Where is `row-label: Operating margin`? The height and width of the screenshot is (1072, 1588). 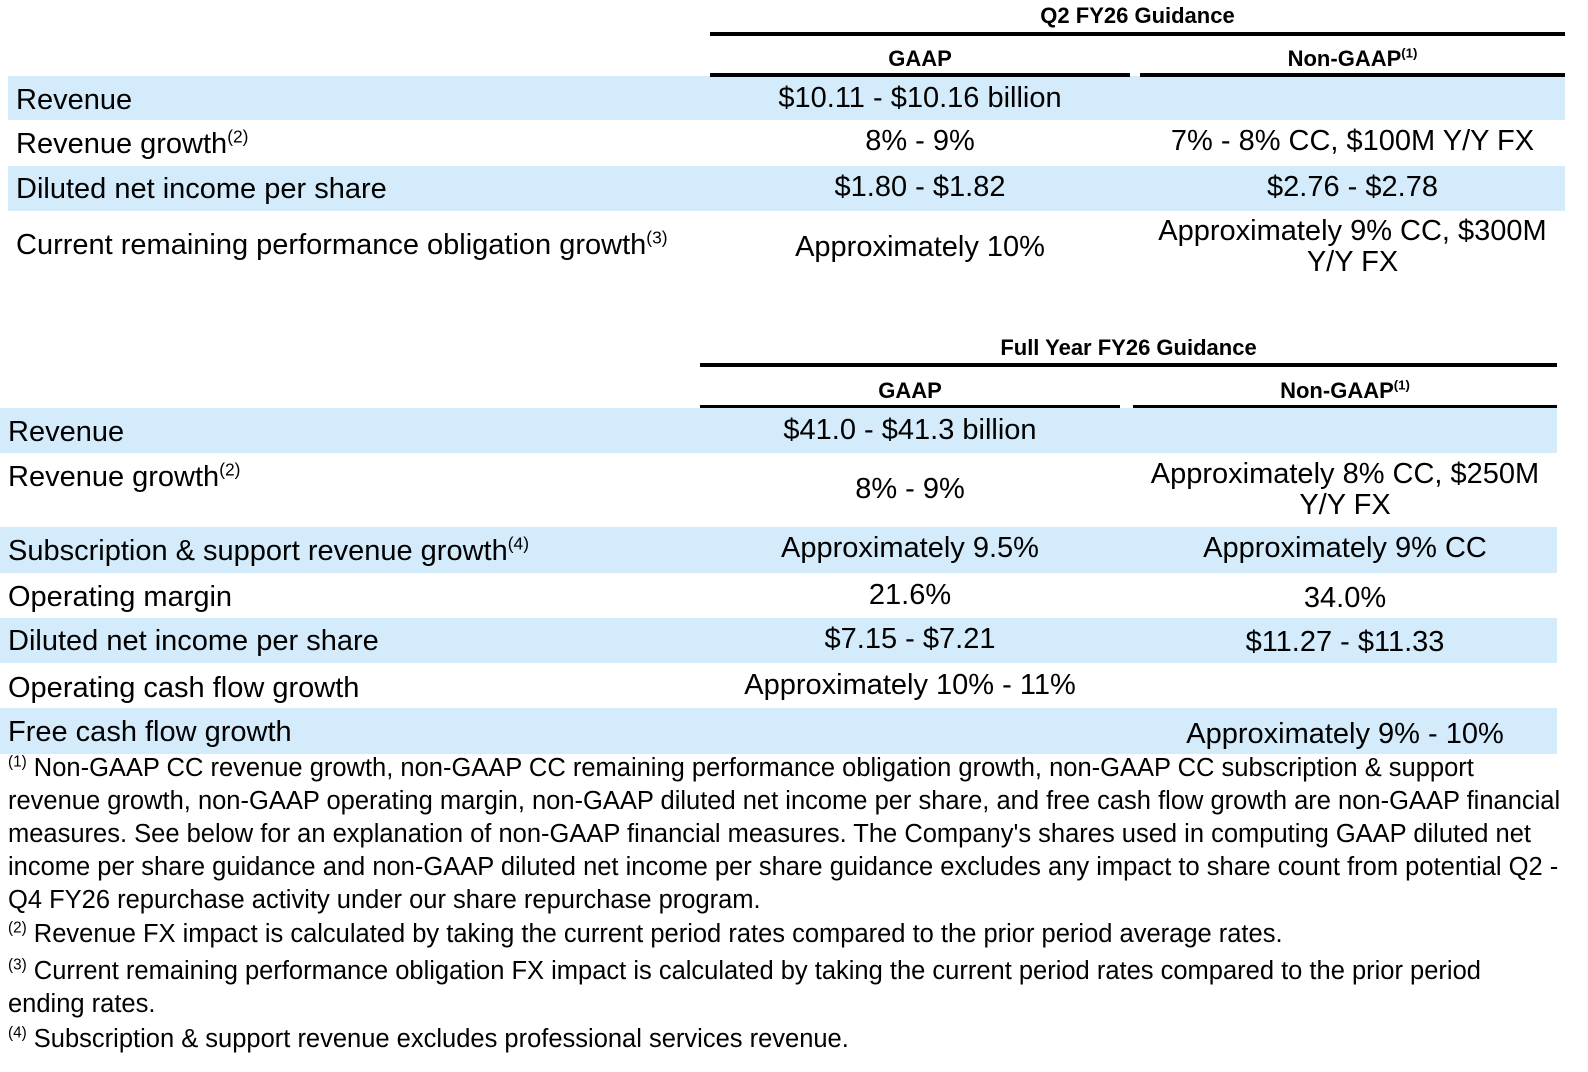
row-label: Operating margin is located at coordinates (120, 597).